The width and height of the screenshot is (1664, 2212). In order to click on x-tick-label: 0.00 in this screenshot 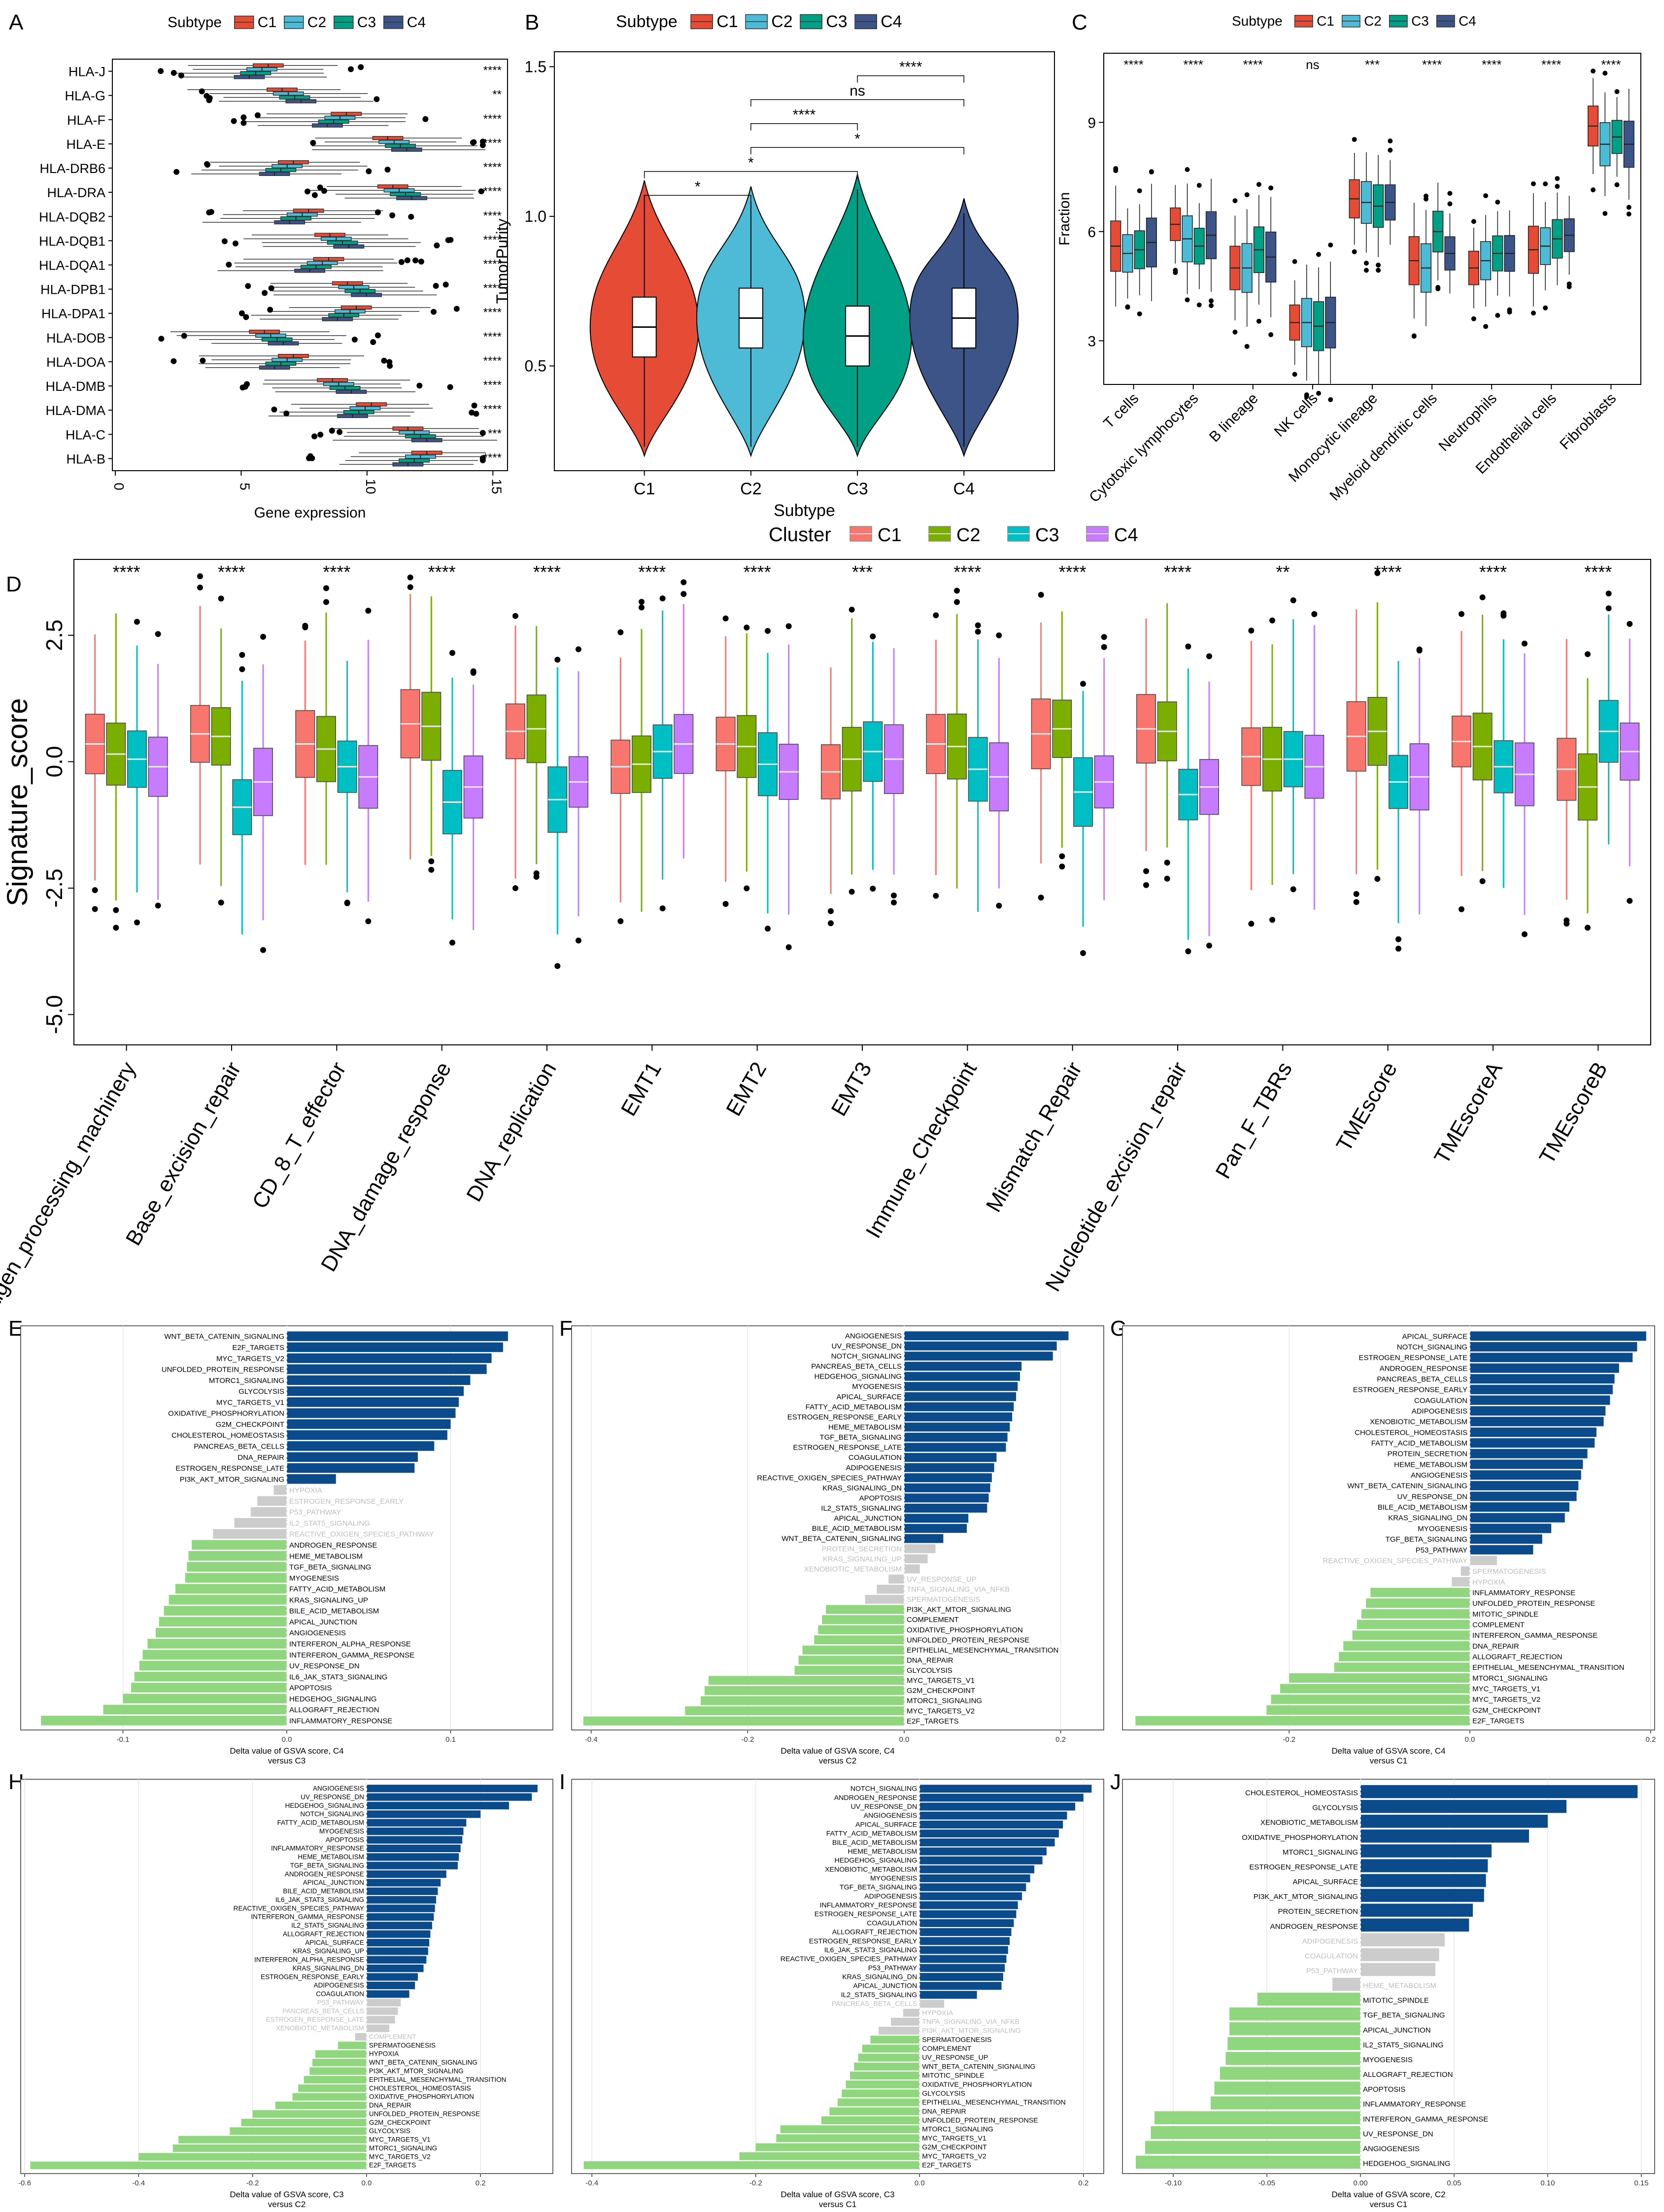, I will do `click(1360, 2183)`.